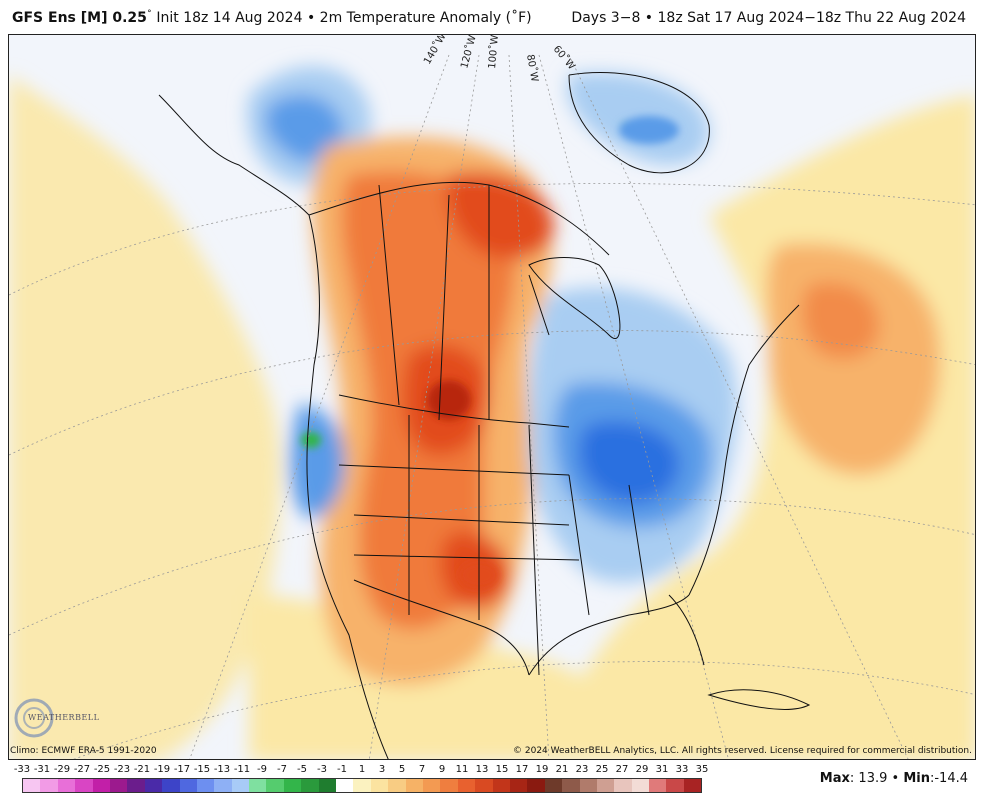  Describe the element at coordinates (347, 486) in the screenshot. I see `west-coast` at that location.